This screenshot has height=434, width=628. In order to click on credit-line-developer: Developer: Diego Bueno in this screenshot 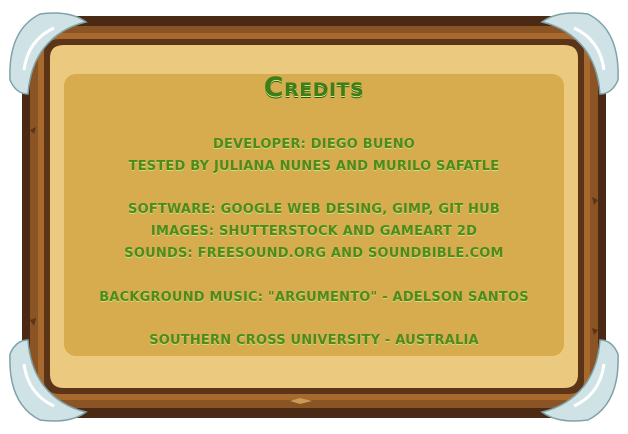, I will do `click(314, 144)`.